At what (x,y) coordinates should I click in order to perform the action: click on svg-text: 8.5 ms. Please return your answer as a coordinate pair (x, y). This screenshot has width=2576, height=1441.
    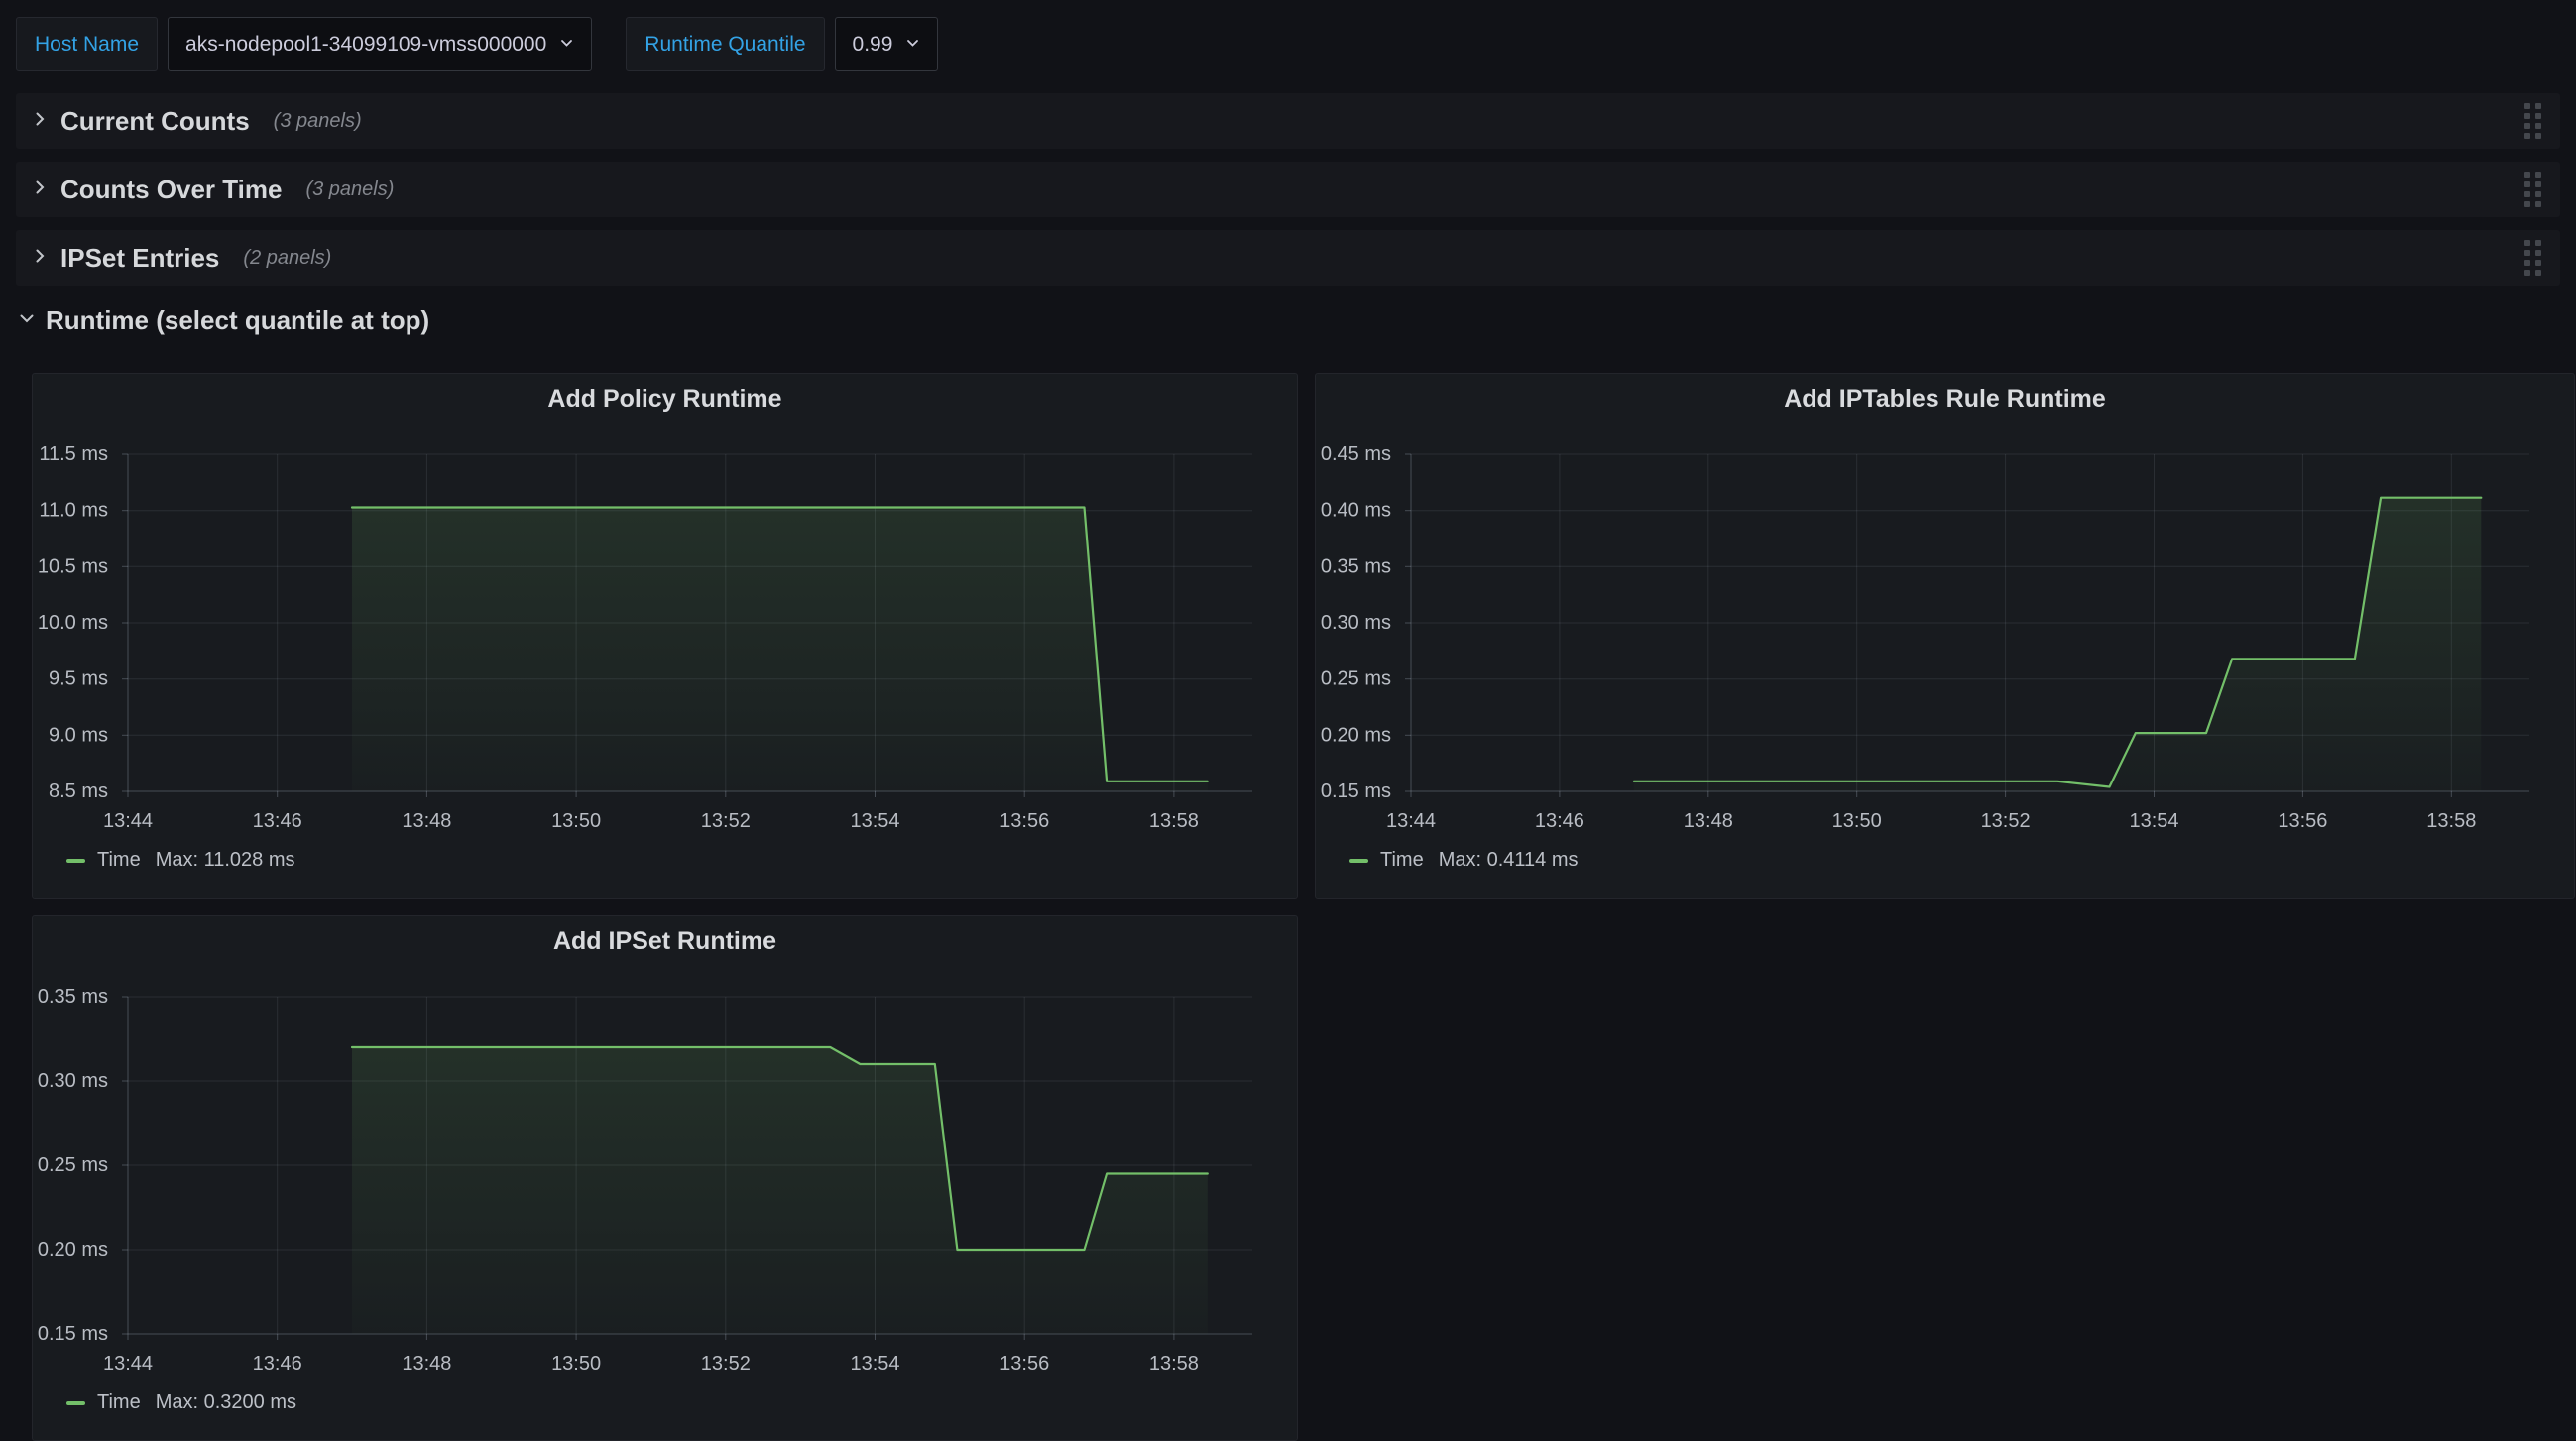
    Looking at the image, I should click on (79, 791).